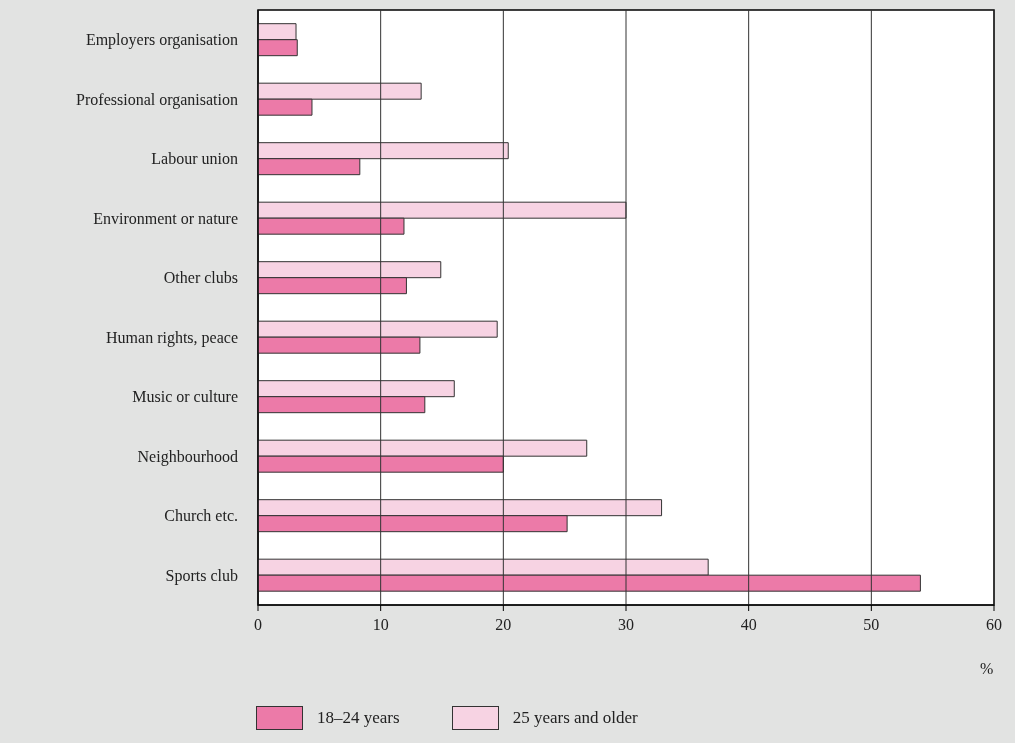  Describe the element at coordinates (503, 625) in the screenshot. I see `x-tick-label: 20` at that location.